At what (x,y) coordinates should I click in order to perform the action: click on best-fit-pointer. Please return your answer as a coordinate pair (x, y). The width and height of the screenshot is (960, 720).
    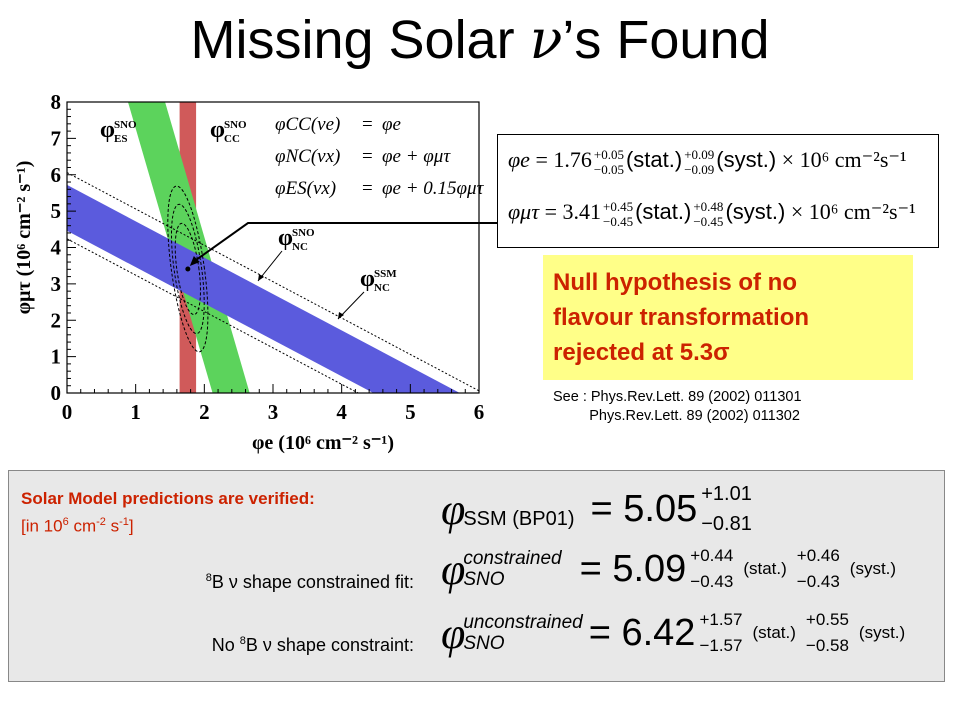
    Looking at the image, I should click on (343, 244).